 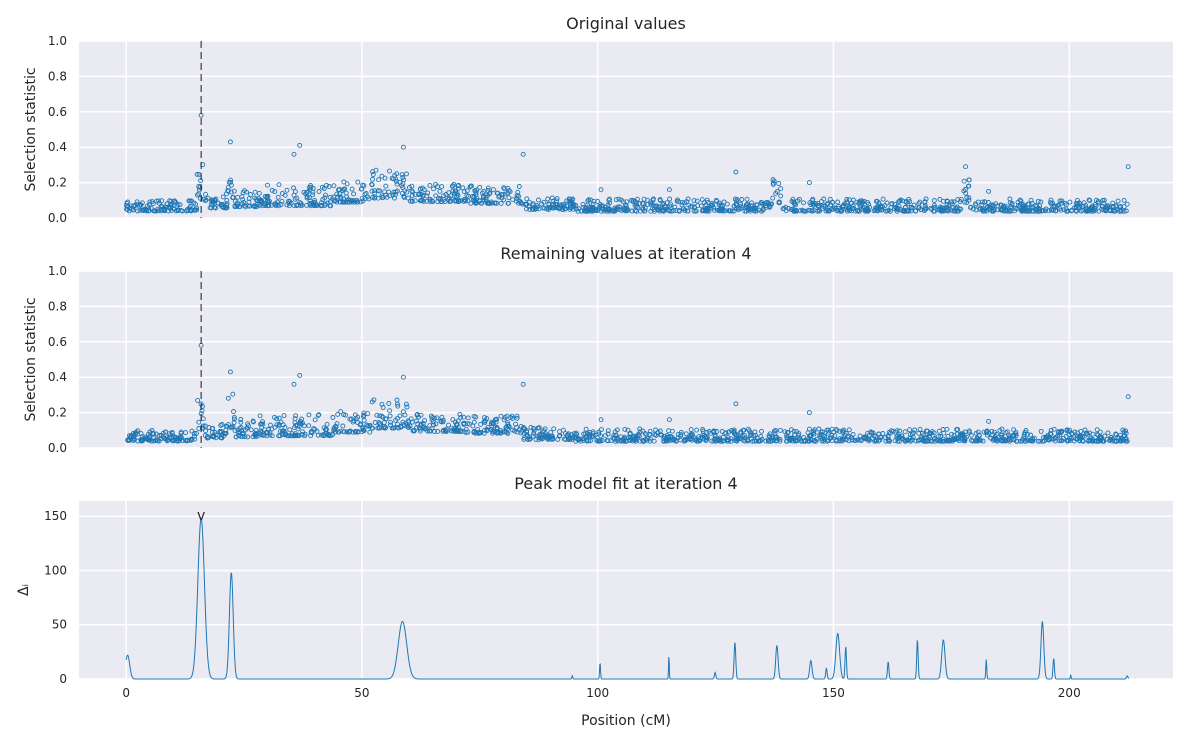 What do you see at coordinates (625, 253) in the screenshot?
I see `panel-title: Remaining values at iteration 4` at bounding box center [625, 253].